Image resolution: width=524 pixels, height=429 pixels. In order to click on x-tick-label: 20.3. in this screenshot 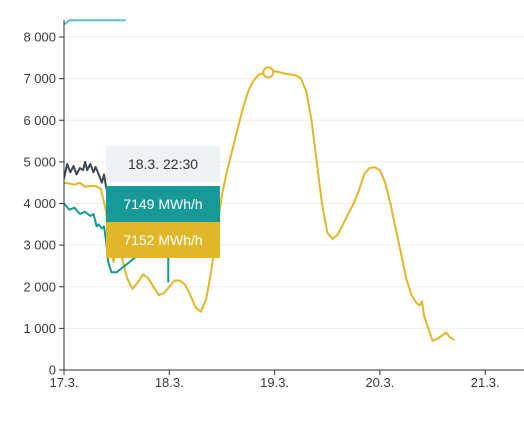, I will do `click(379, 382)`.